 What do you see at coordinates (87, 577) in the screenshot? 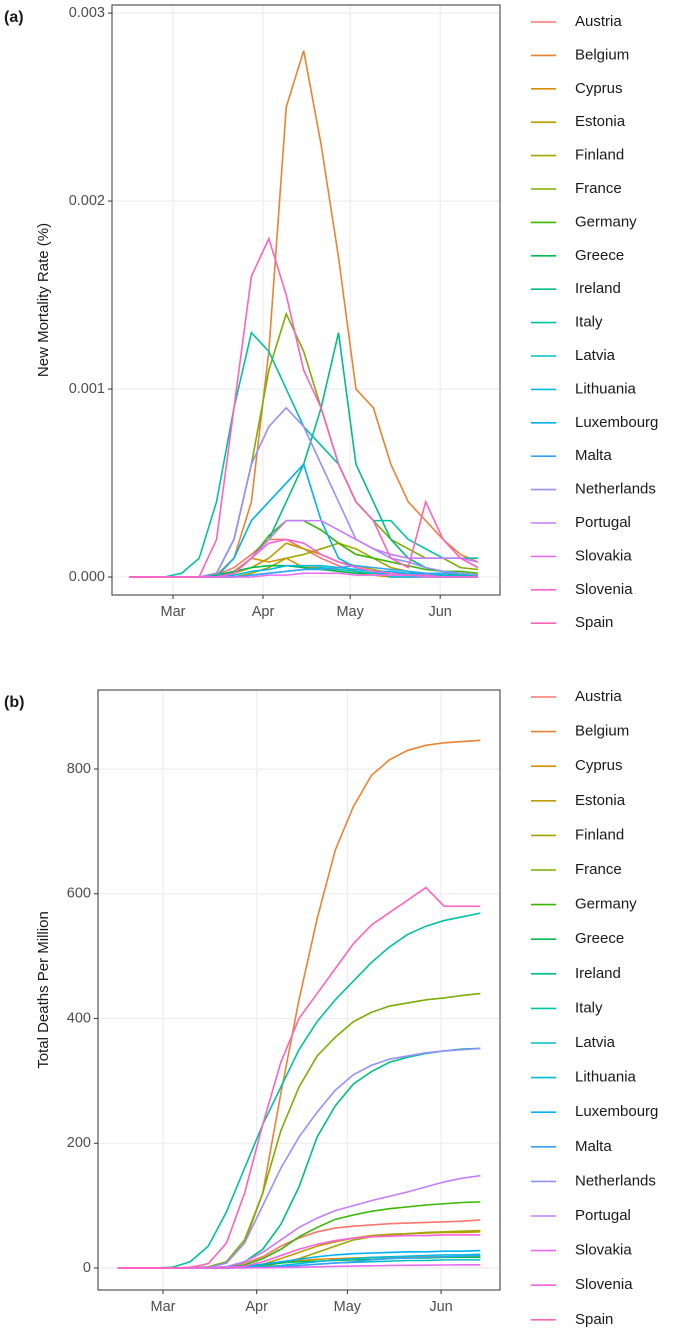
I see `y-tick-label: 0.000` at bounding box center [87, 577].